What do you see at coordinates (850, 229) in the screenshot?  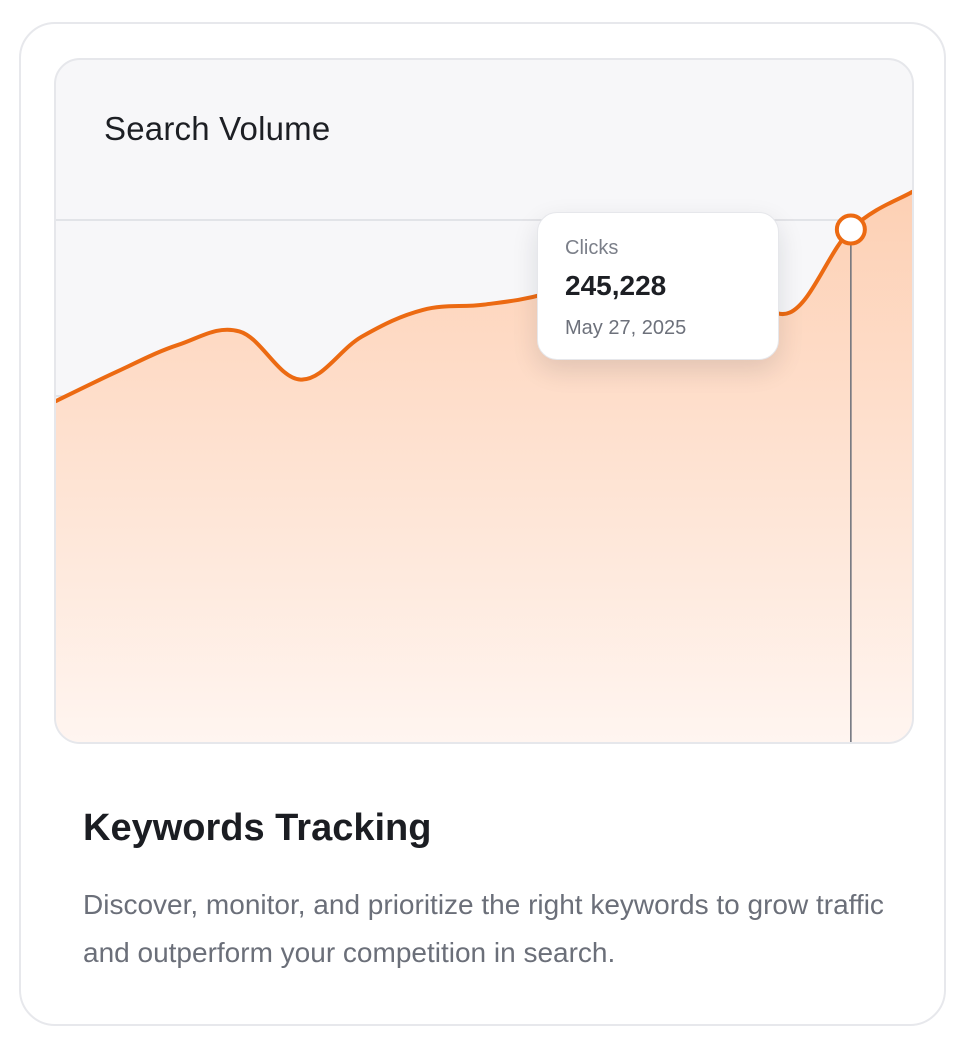 I see `highlighted-data-point` at bounding box center [850, 229].